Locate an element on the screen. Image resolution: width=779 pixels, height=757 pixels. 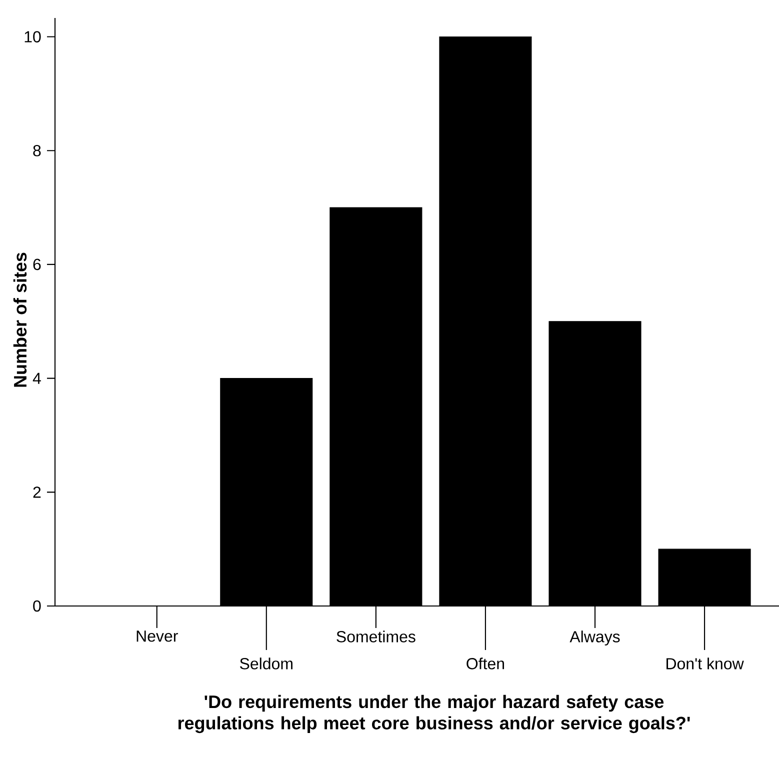
x-tick-label: Sometimes is located at coordinates (376, 636).